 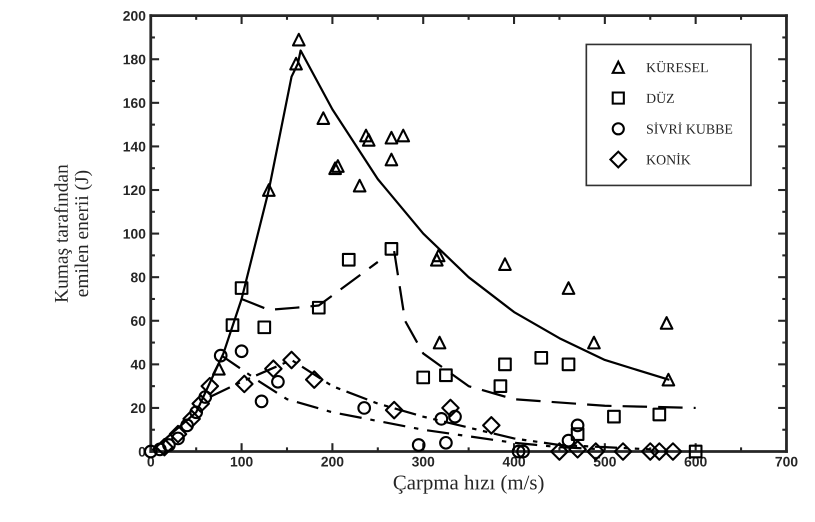 What do you see at coordinates (514, 461) in the screenshot?
I see `x-tick-label: 400` at bounding box center [514, 461].